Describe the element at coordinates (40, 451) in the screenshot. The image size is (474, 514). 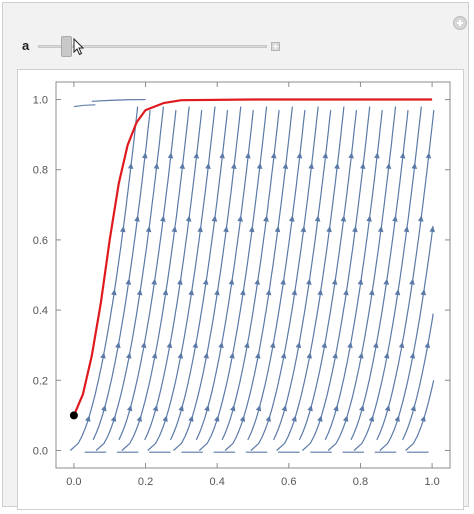
I see `y-tick-label: 0.0` at that location.